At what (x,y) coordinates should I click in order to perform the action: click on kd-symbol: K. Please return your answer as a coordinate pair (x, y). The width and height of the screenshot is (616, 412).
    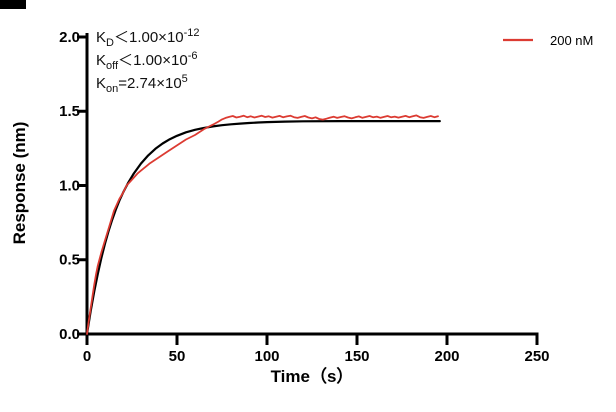
    Looking at the image, I should click on (101, 37).